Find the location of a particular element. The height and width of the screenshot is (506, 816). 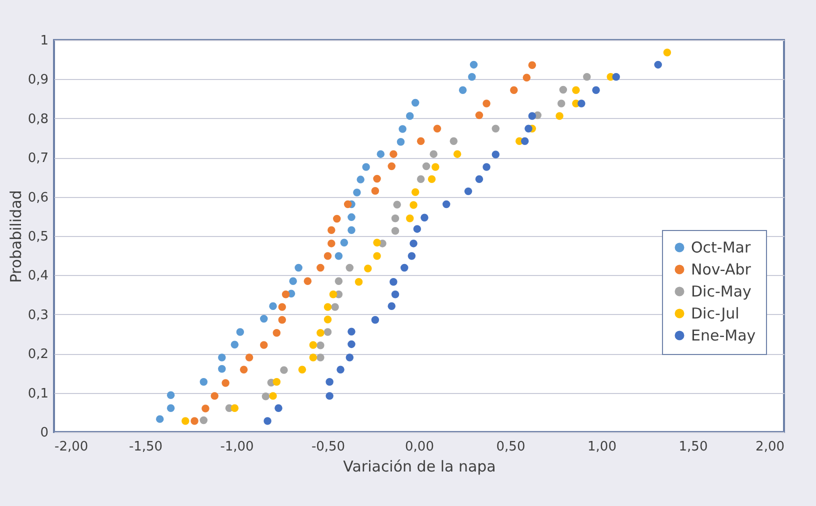

y-tick-label: 0,9 is located at coordinates (38, 80).